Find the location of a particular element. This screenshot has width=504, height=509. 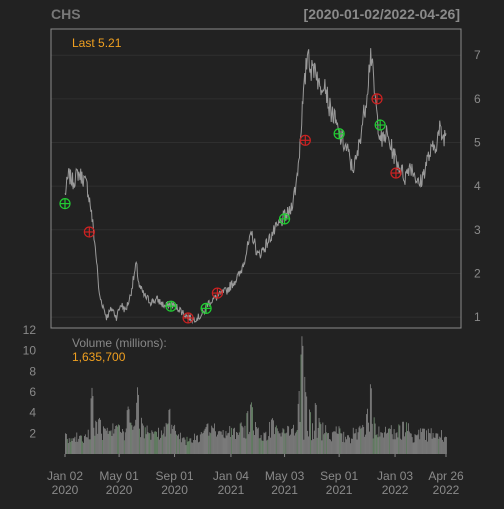

x-tick-year: 2020 is located at coordinates (174, 490).